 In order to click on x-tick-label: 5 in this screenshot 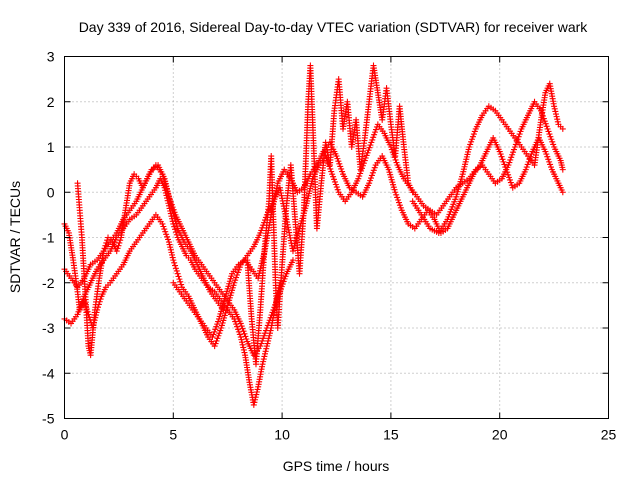, I will do `click(173, 435)`.